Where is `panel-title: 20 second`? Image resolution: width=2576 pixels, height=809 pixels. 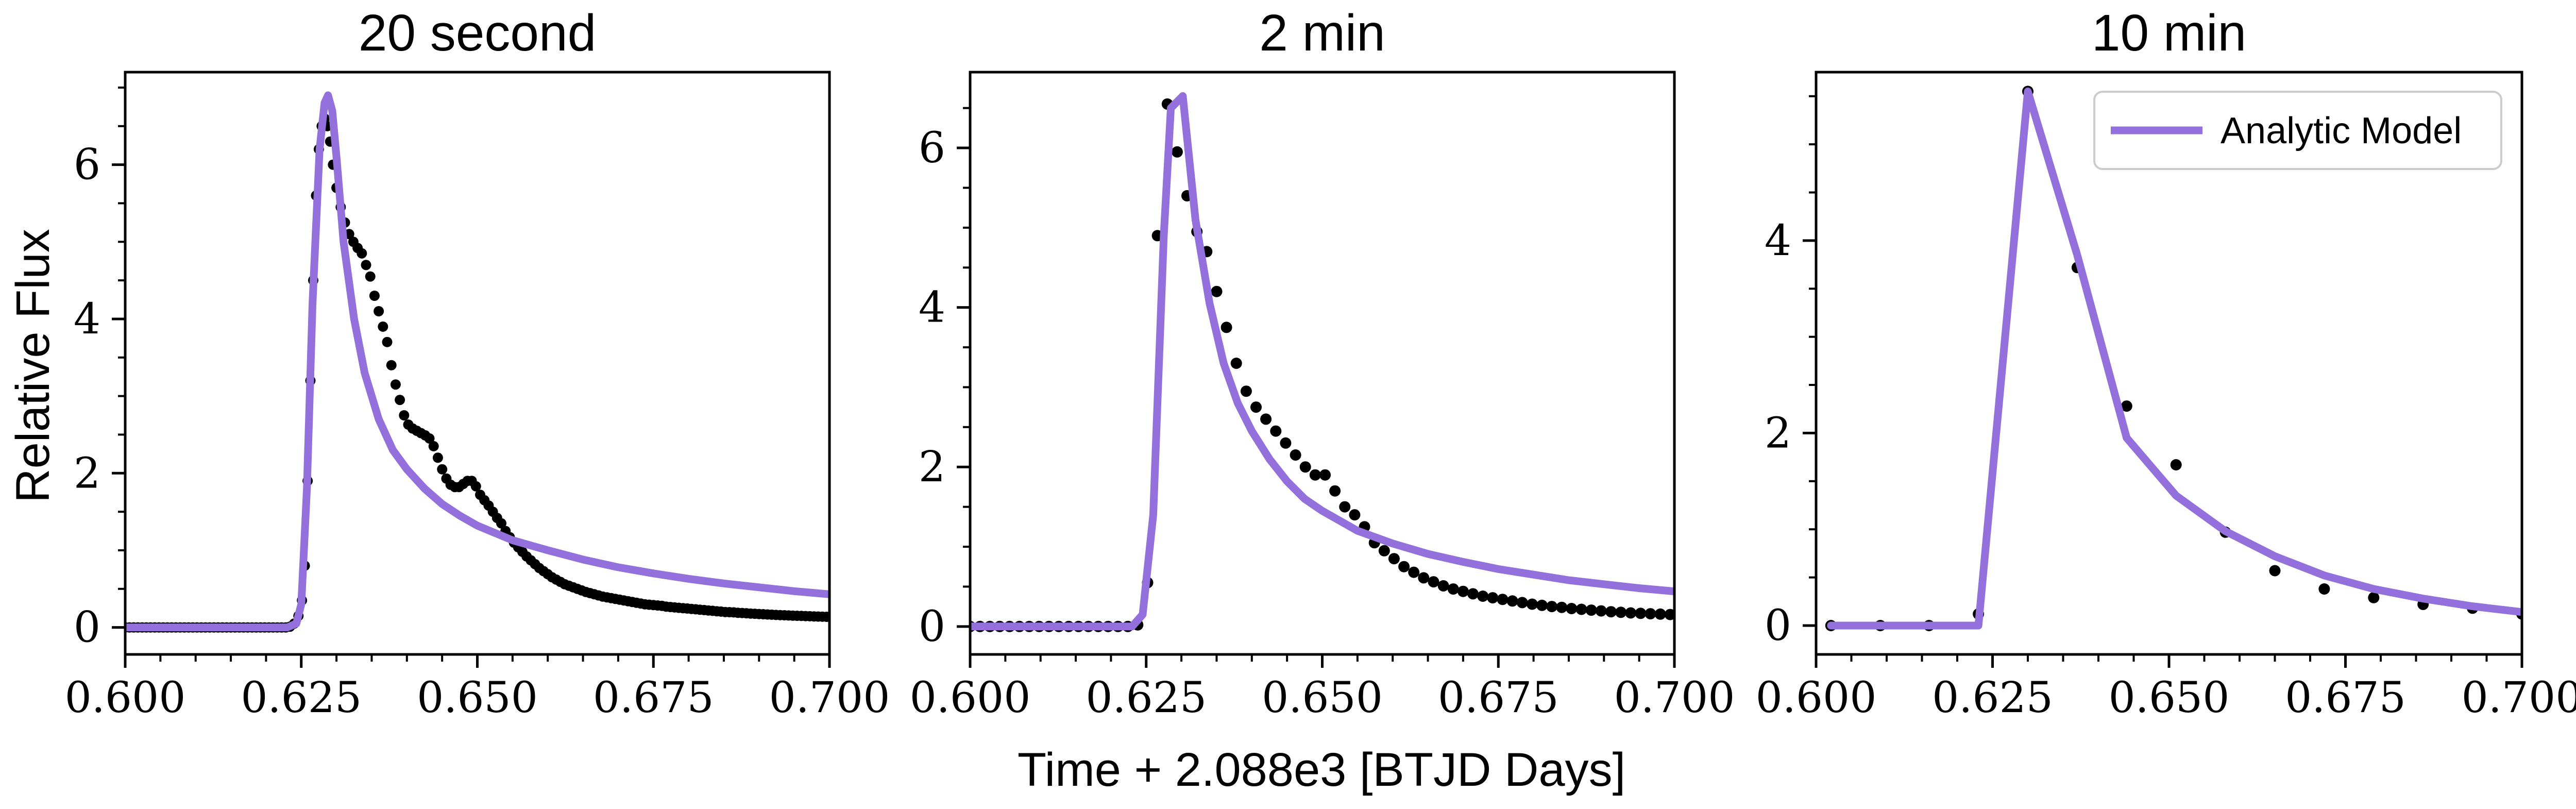 panel-title: 20 second is located at coordinates (478, 33).